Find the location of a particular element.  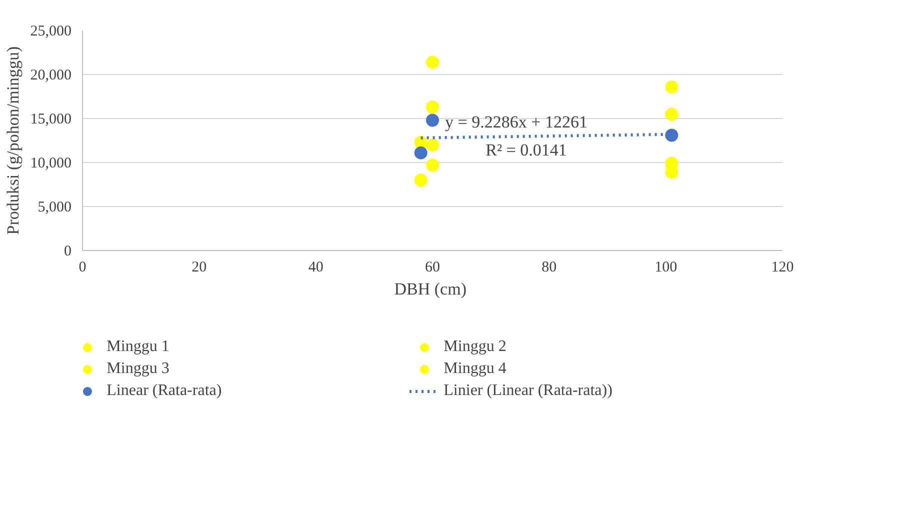

x-tick-label: 100 is located at coordinates (666, 268).